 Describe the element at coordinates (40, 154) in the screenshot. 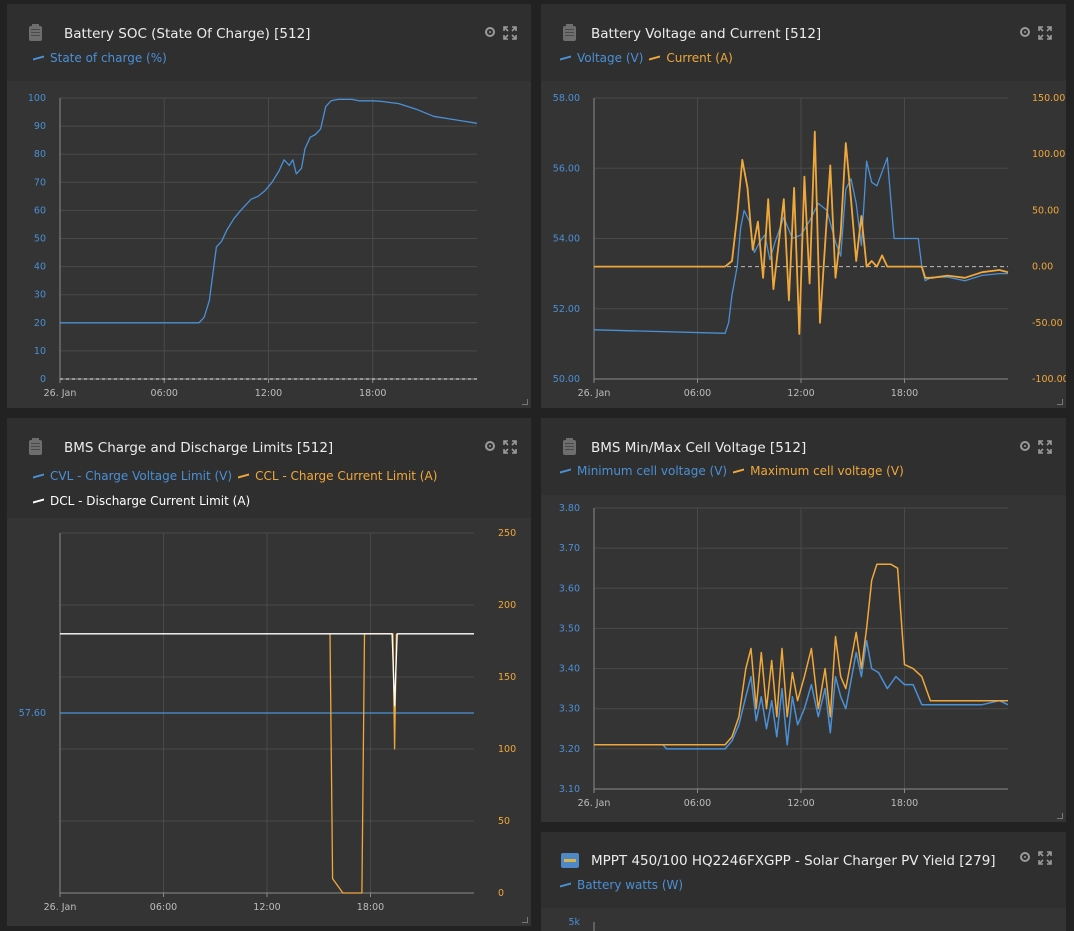

I see `y-tick-label: 80` at that location.